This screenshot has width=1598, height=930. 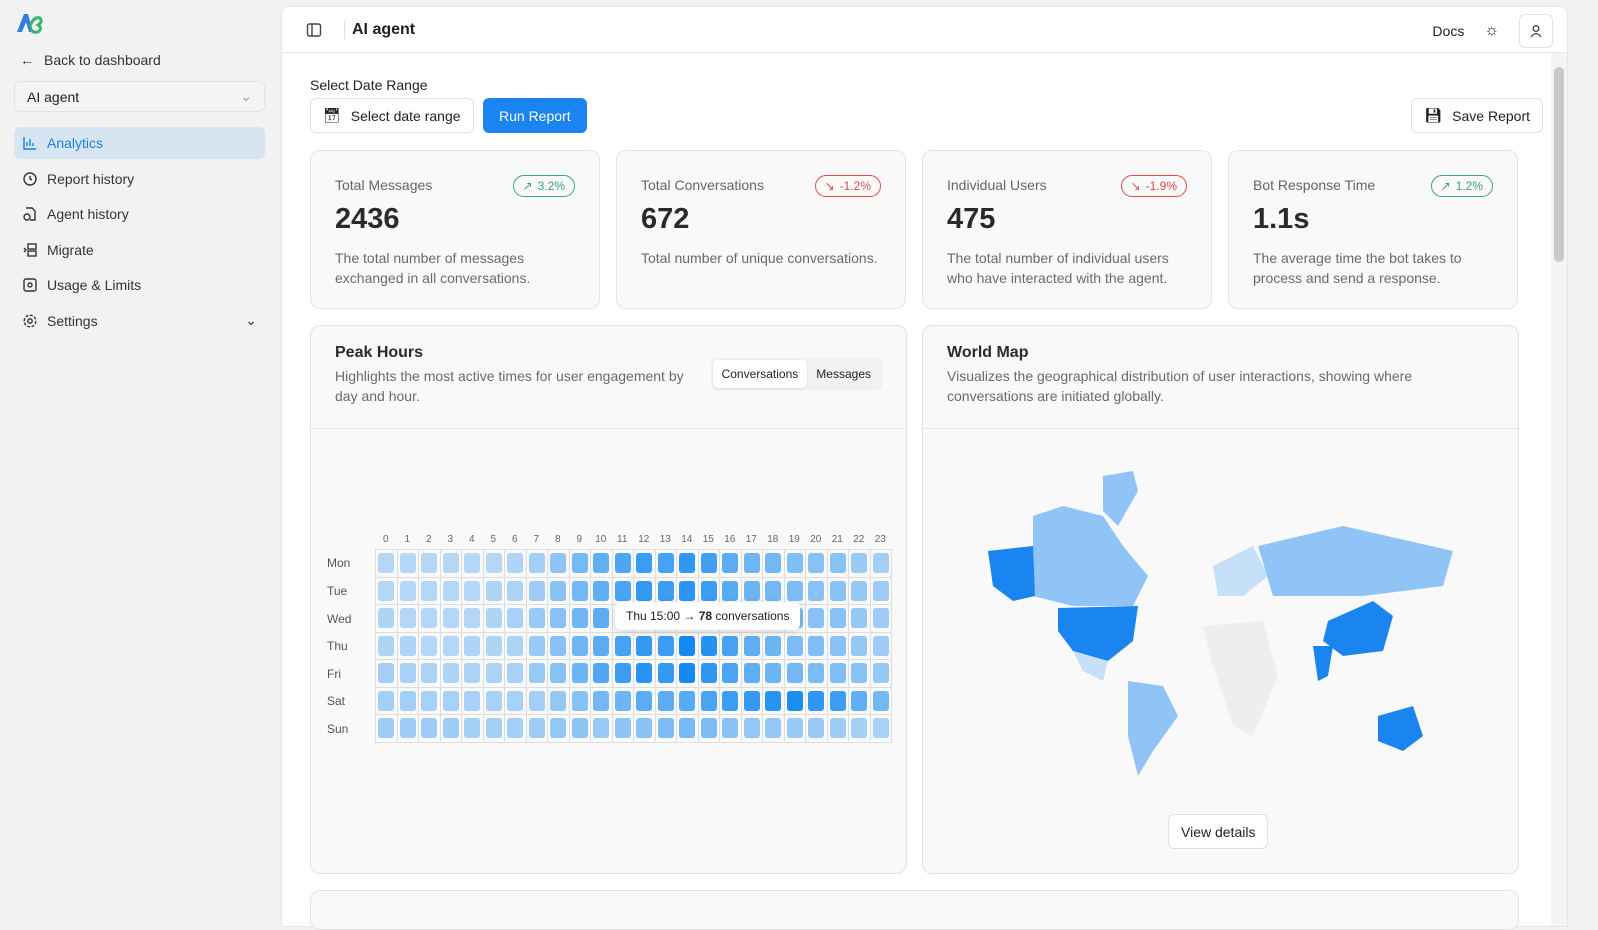 What do you see at coordinates (1477, 115) in the screenshot?
I see `save-report-button: 💾︎ Save Report` at bounding box center [1477, 115].